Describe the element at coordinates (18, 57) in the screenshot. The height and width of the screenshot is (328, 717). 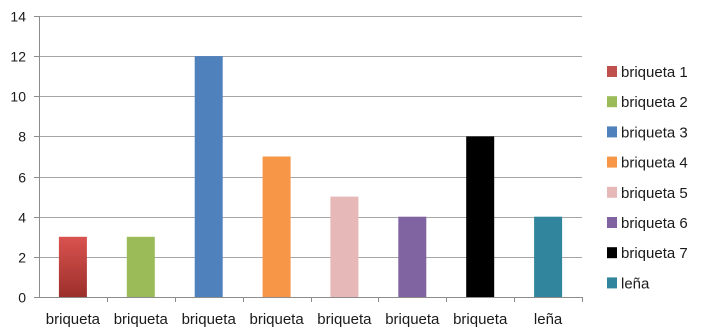
I see `y-tick-label: 12` at that location.